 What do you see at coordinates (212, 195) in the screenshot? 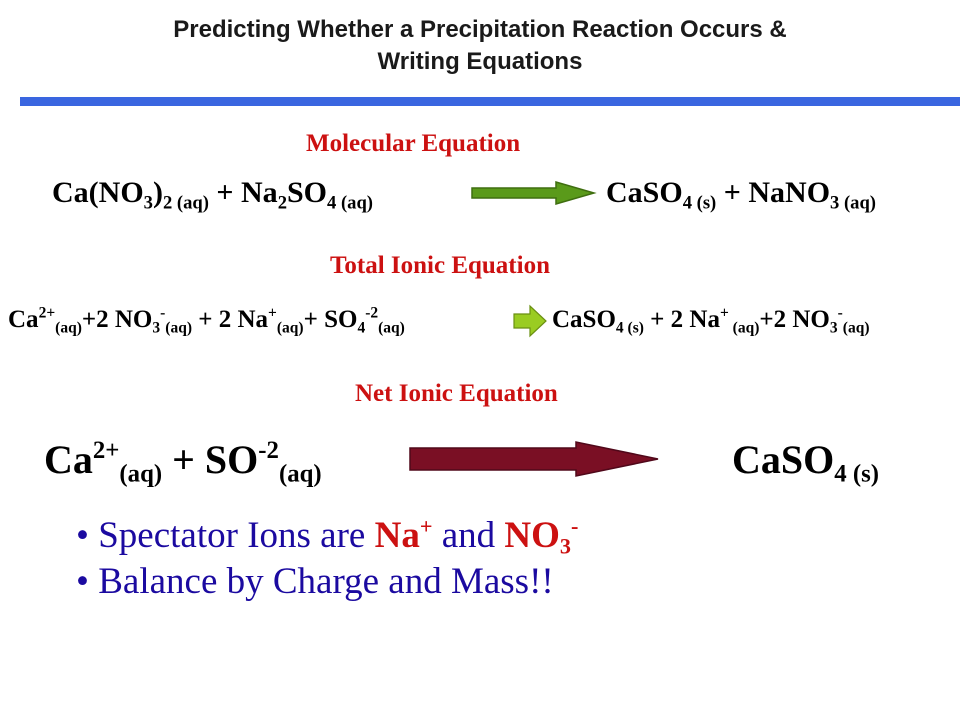
I see `molecular-reactants: Ca(NO3)2 (aq) + Na2SO4 (aq)` at bounding box center [212, 195].